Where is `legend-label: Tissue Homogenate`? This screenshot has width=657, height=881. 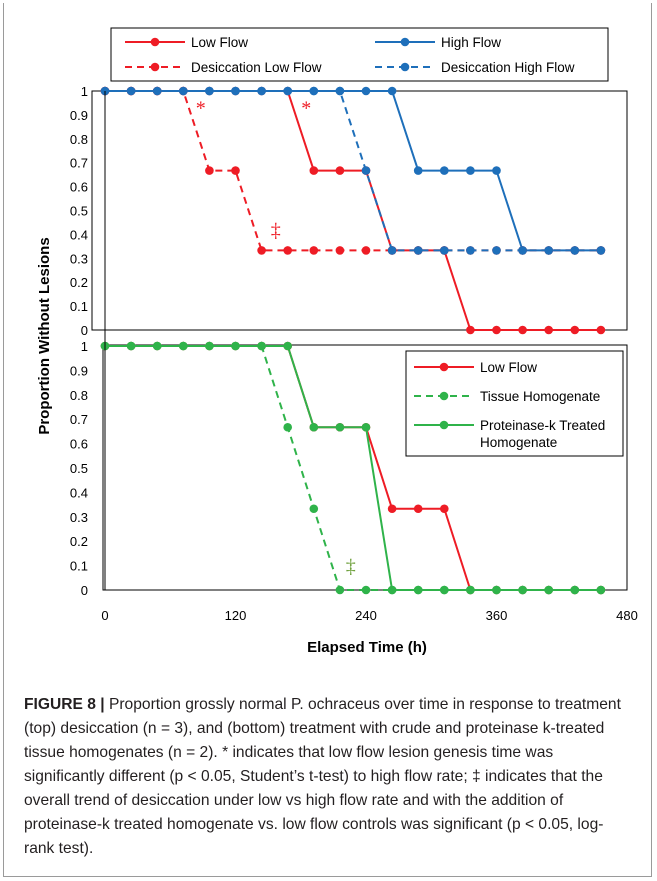 legend-label: Tissue Homogenate is located at coordinates (540, 396).